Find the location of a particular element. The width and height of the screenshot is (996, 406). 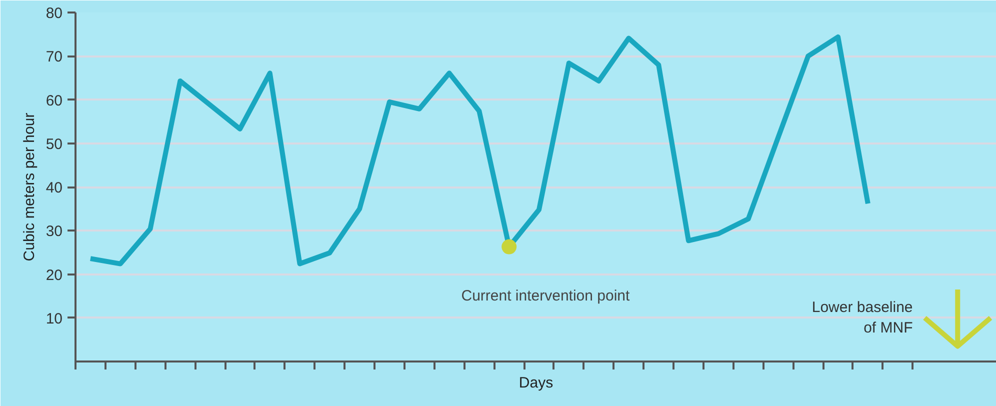

y-tick-label: 40 is located at coordinates (54, 188).